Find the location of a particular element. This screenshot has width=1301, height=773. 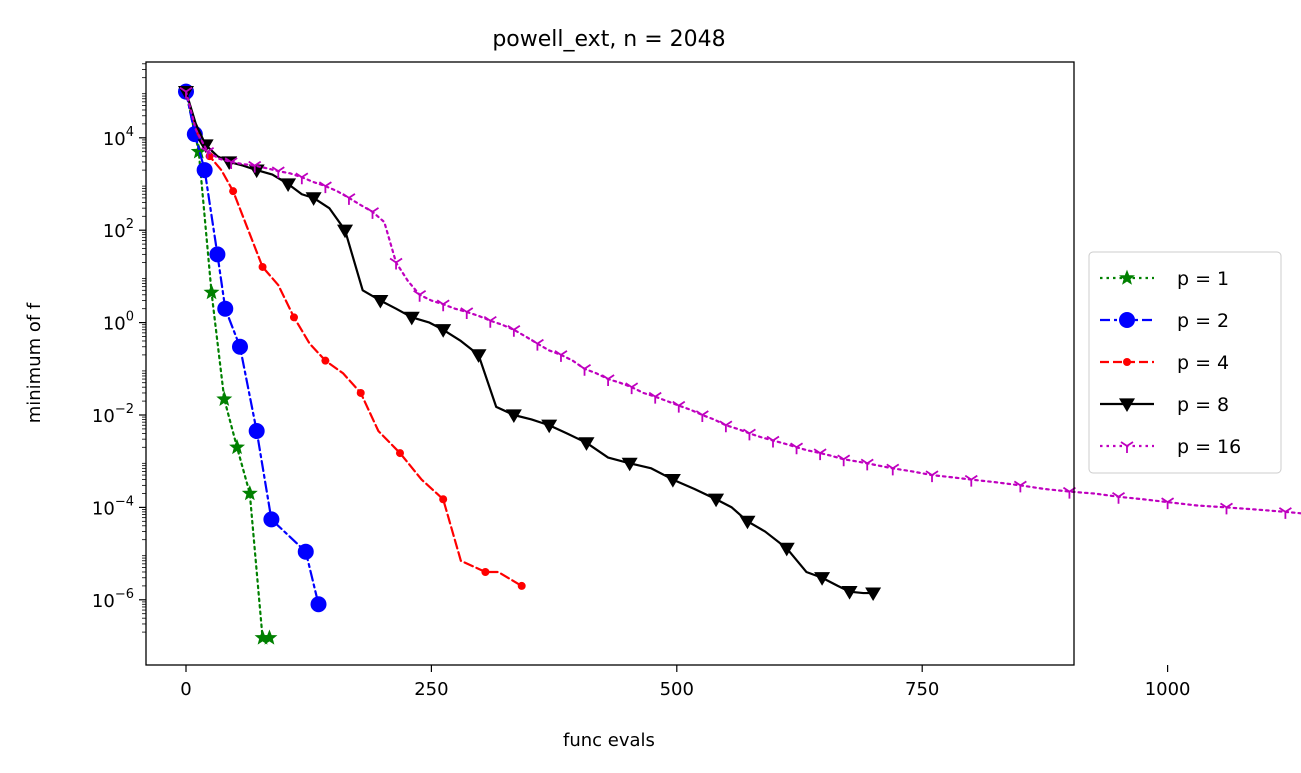

legend-label: p = 16 is located at coordinates (1209, 447).